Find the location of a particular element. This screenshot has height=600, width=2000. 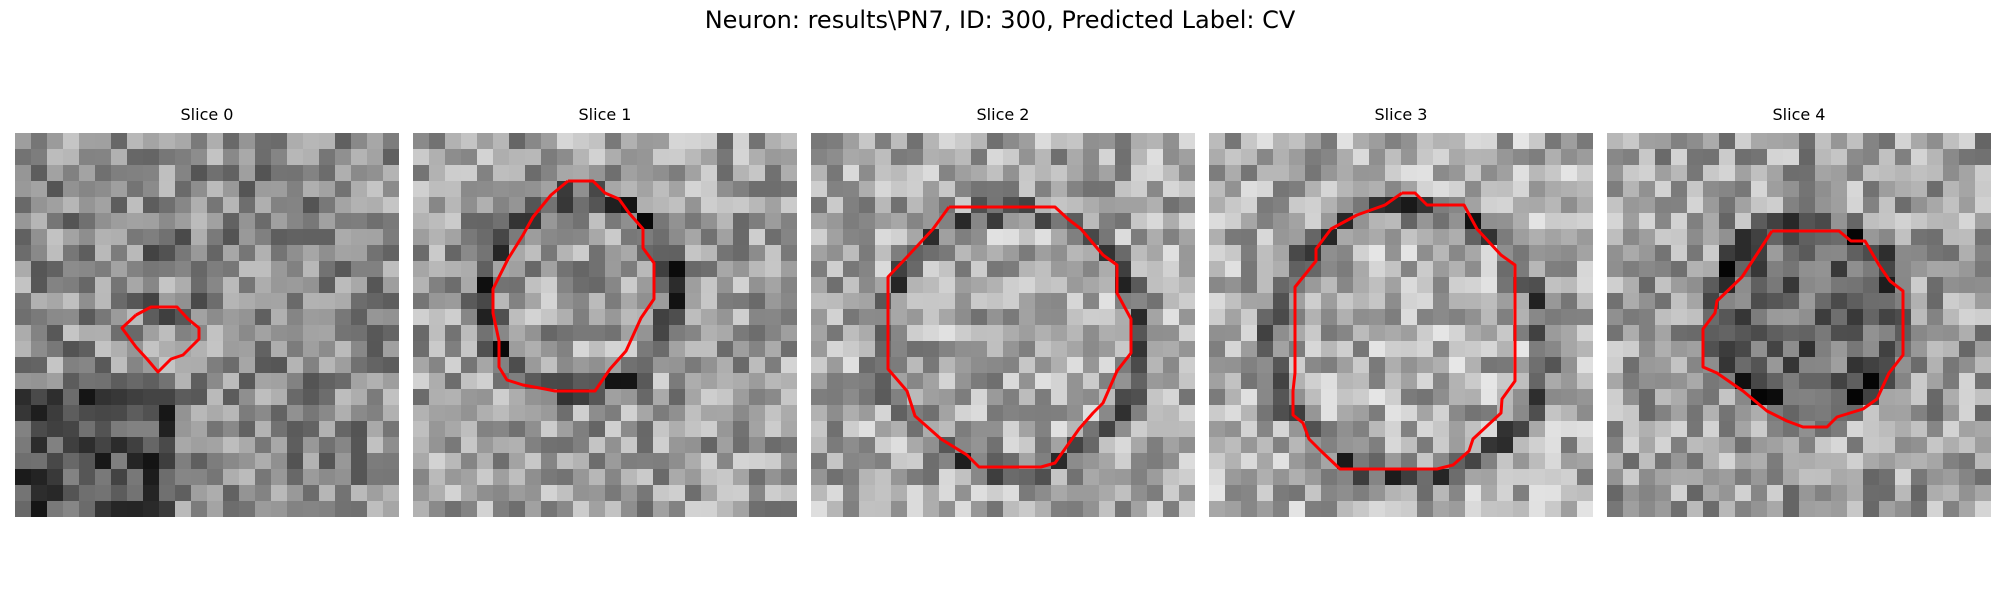

slice-title-3: Slice 3 is located at coordinates (1401, 114).